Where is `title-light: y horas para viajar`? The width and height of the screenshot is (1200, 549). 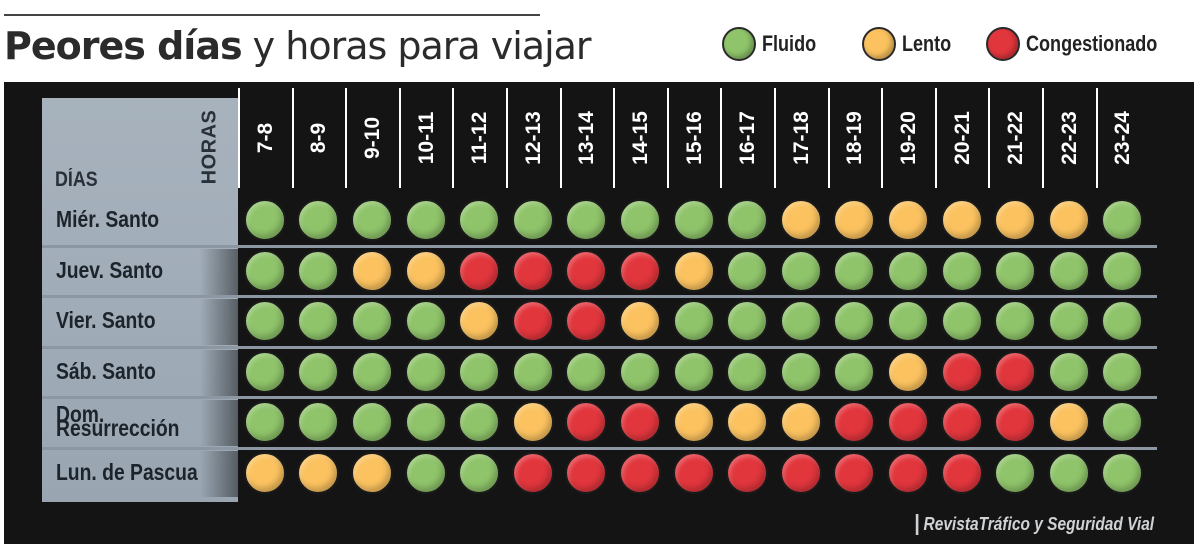 title-light: y horas para viajar is located at coordinates (422, 46).